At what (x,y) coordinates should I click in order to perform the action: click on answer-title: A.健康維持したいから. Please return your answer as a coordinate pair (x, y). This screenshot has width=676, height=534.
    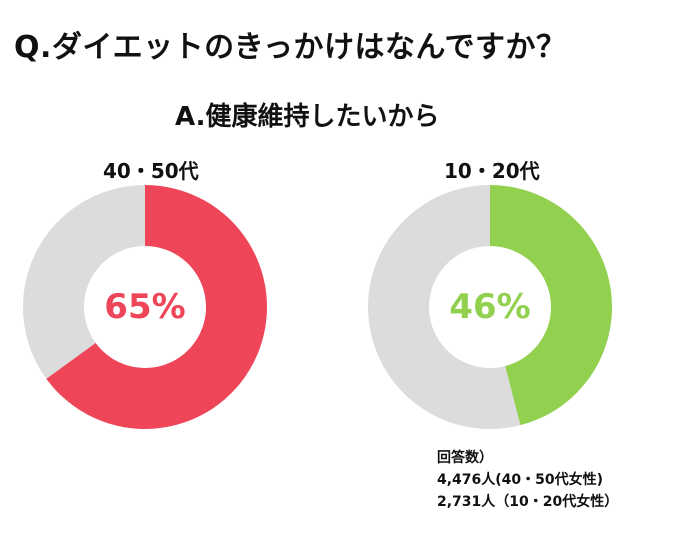
    Looking at the image, I should click on (307, 117).